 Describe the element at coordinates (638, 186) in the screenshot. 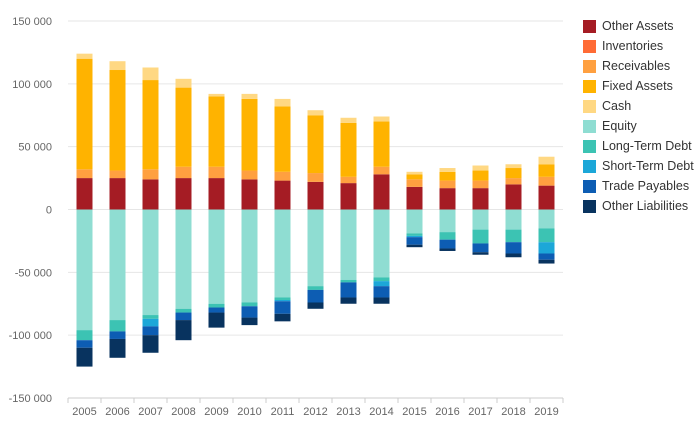

I see `legend-item: Trade Payables` at that location.